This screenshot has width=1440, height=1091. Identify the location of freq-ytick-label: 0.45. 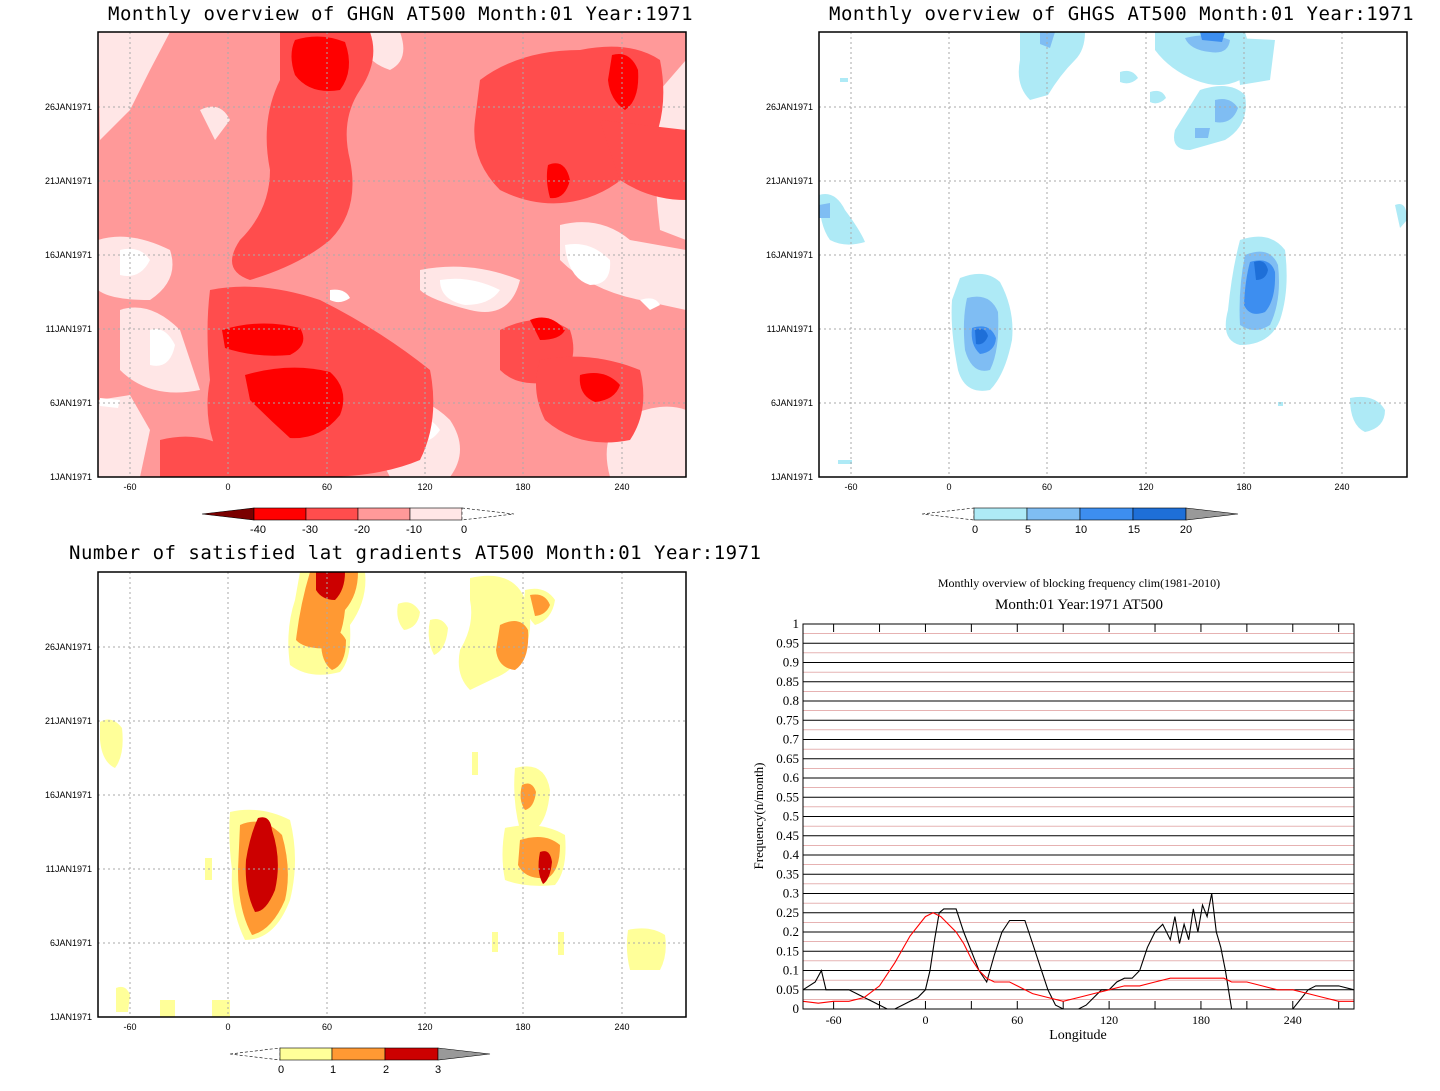
(787, 835).